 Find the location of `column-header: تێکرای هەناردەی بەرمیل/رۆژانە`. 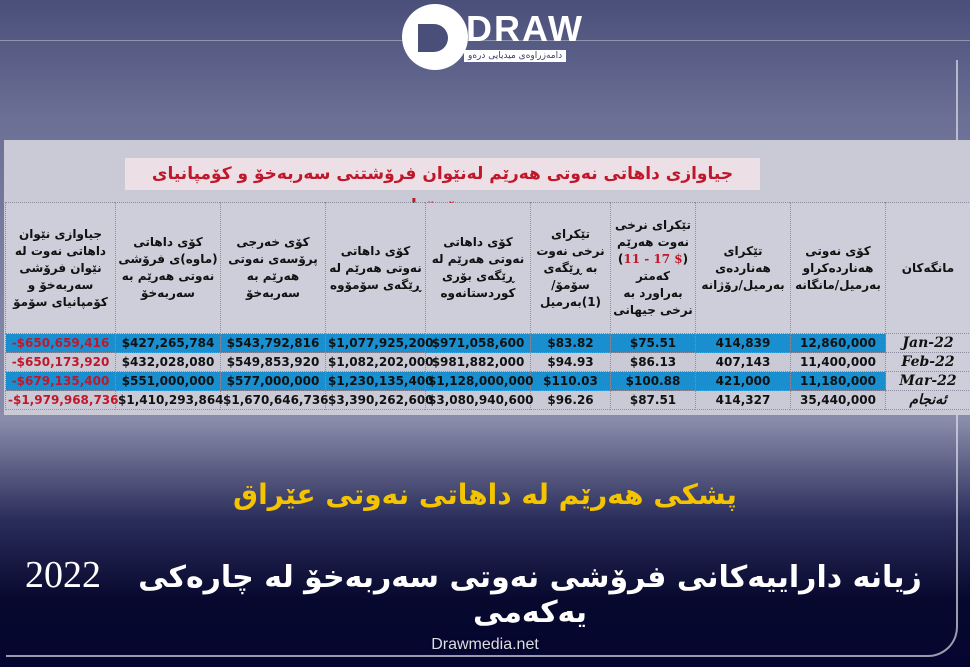

column-header: تێکرای هەناردەی بەرمیل/رۆژانە is located at coordinates (743, 268).